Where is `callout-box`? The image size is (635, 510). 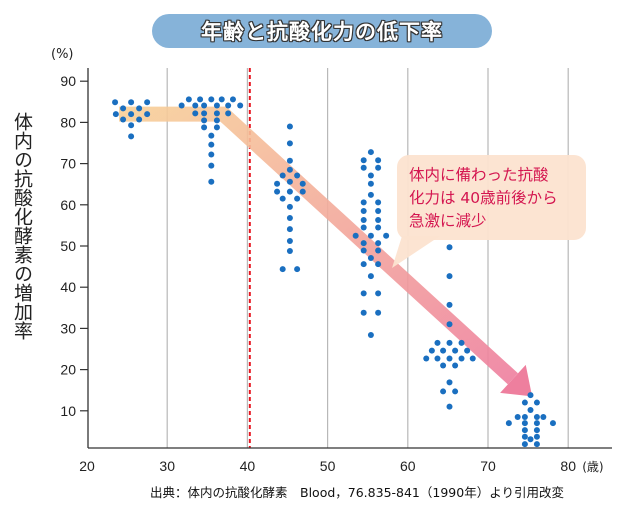
callout-box is located at coordinates (491, 197).